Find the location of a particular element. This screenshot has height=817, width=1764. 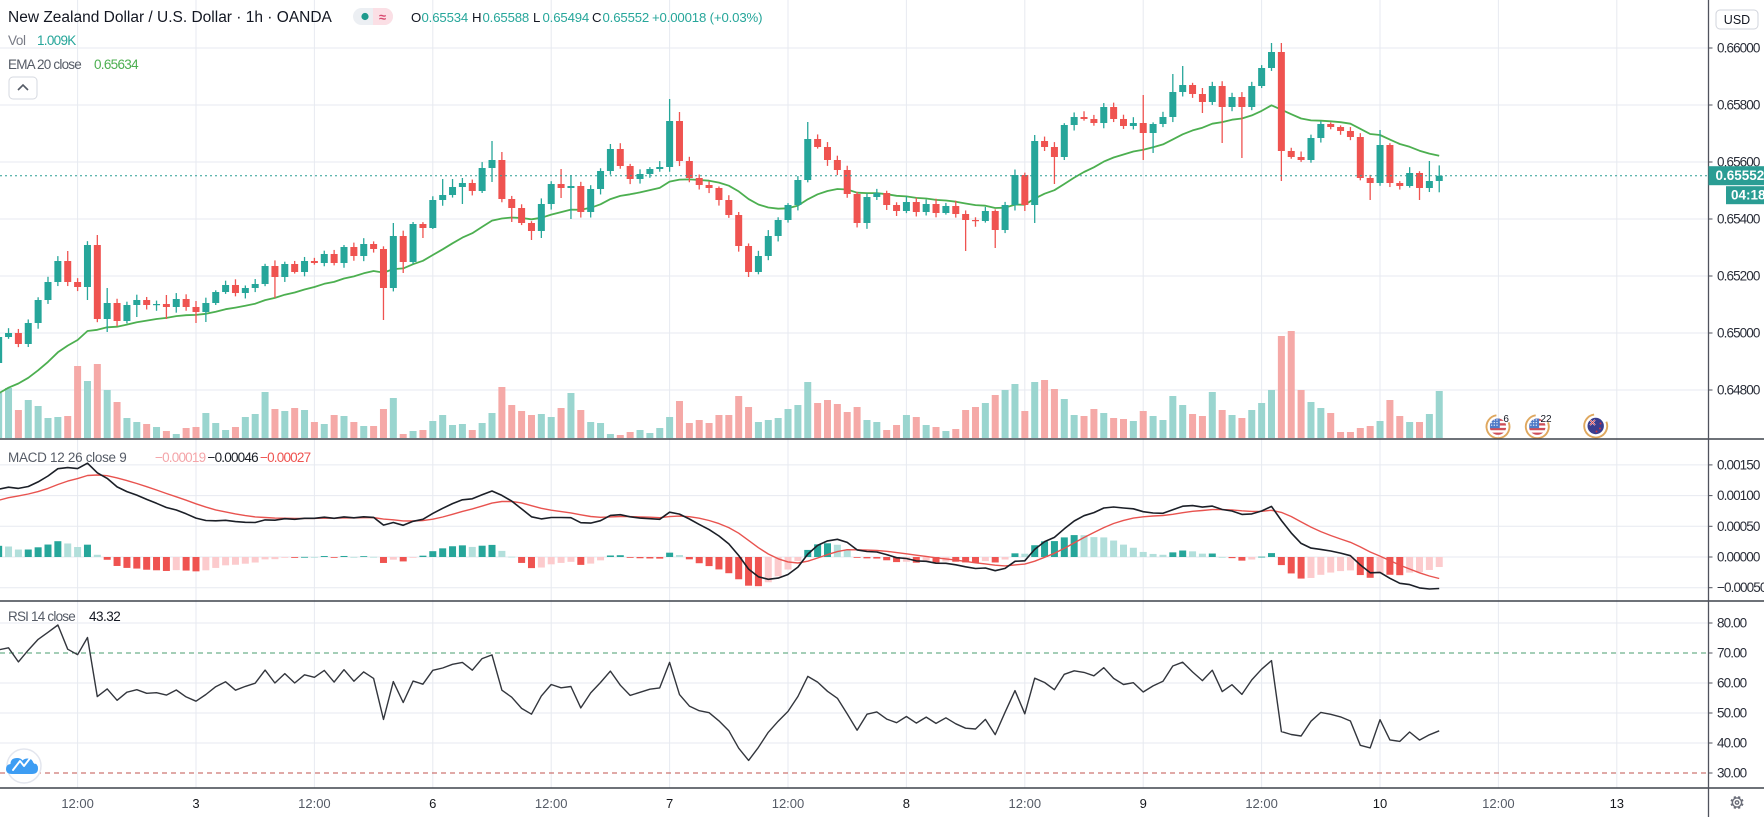

svg-text: 0.00000 is located at coordinates (1738, 557).